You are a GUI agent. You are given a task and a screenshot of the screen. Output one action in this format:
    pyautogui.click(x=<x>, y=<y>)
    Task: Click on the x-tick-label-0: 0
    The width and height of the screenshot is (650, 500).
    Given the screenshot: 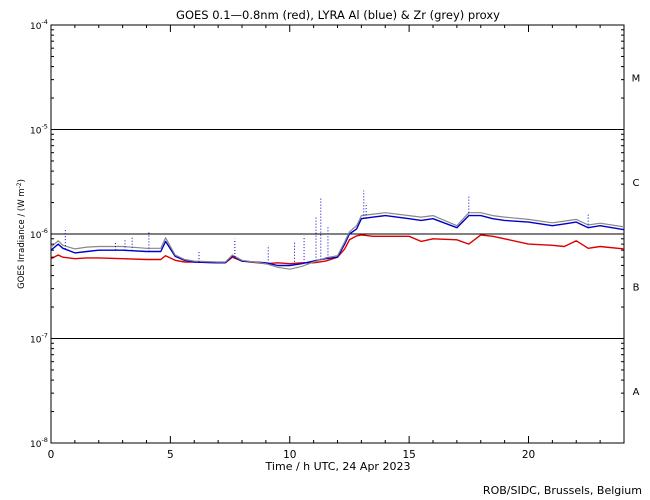 What is the action you would take?
    pyautogui.click(x=51, y=455)
    